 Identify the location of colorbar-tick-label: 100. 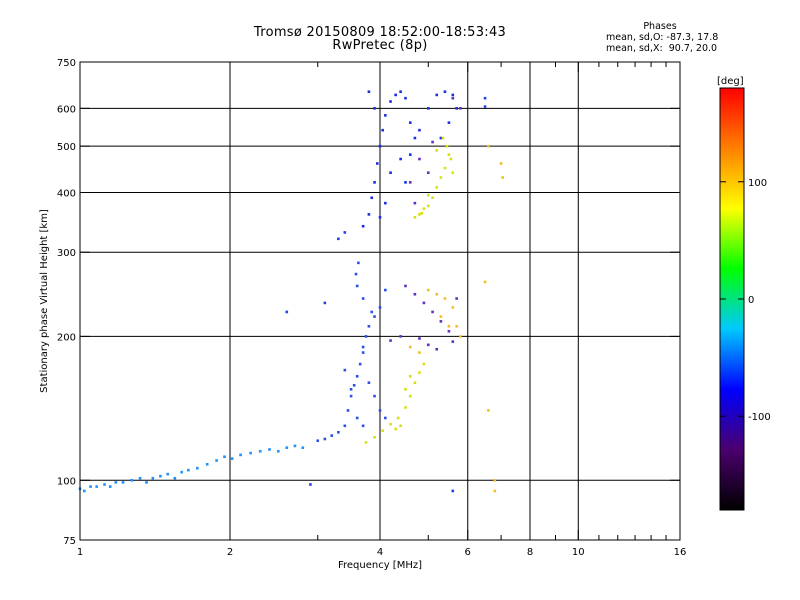
(757, 183).